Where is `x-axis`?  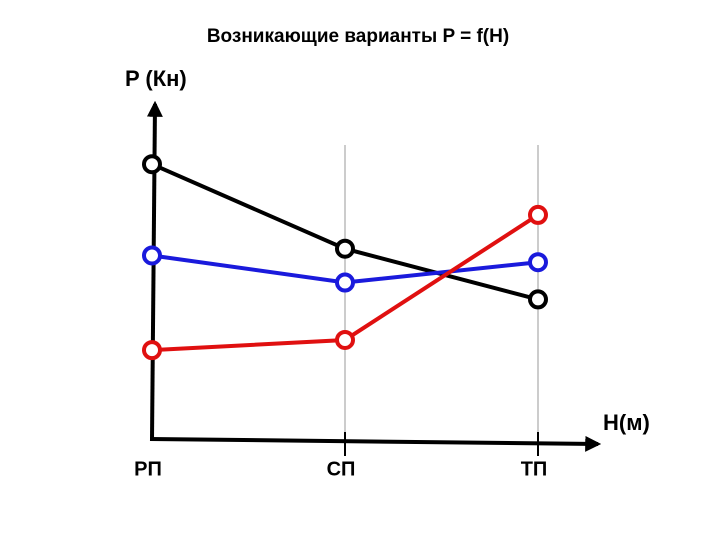
x-axis is located at coordinates (375, 443).